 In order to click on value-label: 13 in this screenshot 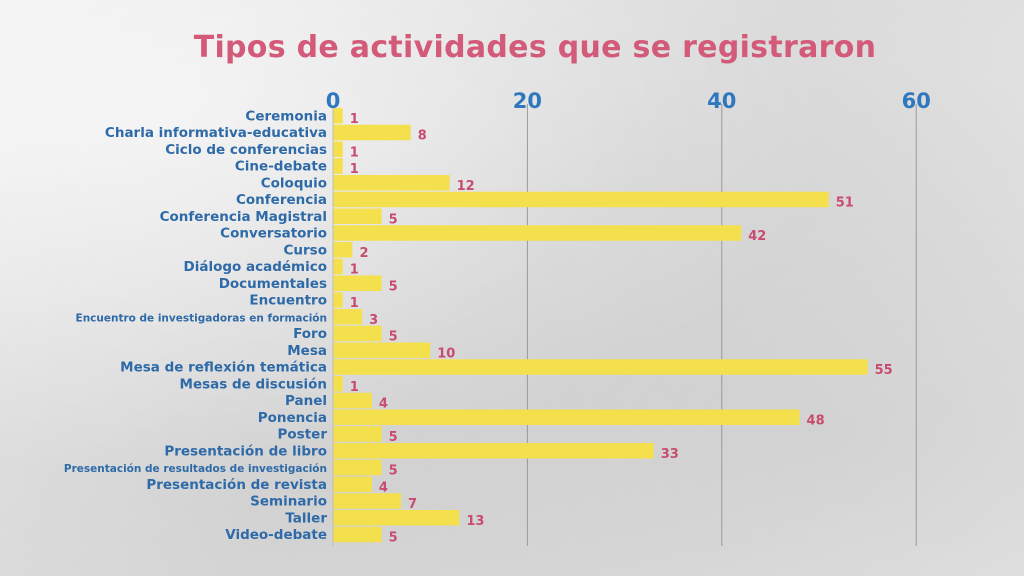, I will do `click(475, 521)`.